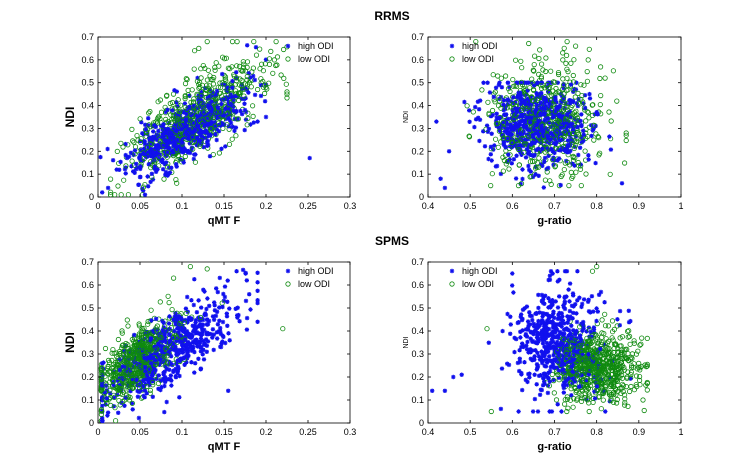  Describe the element at coordinates (470, 206) in the screenshot. I see `x-tick-label: 0.5` at that location.